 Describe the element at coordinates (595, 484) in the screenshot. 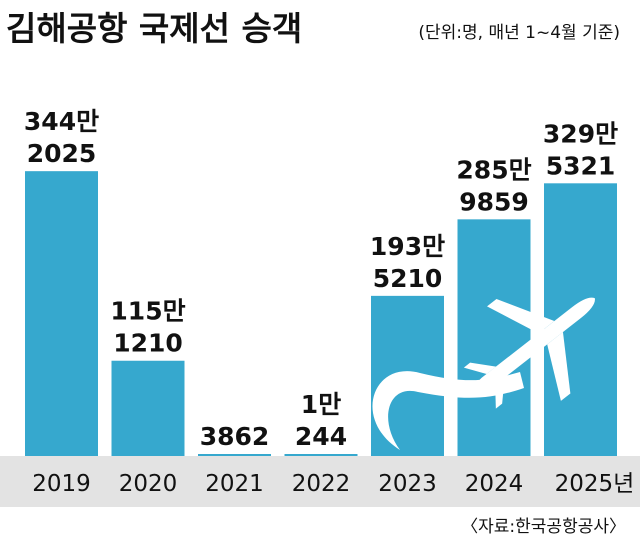

I see `x-tick-6: 2025년` at that location.